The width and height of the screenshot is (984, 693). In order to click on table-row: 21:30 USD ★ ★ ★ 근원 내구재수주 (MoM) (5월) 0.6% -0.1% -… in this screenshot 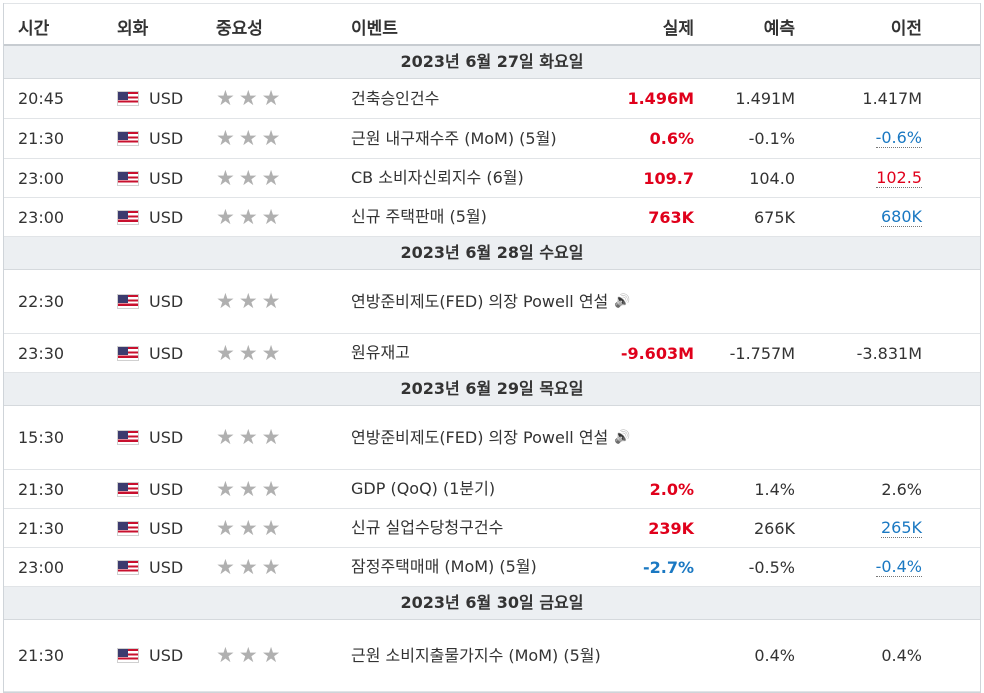, I will do `click(492, 139)`.